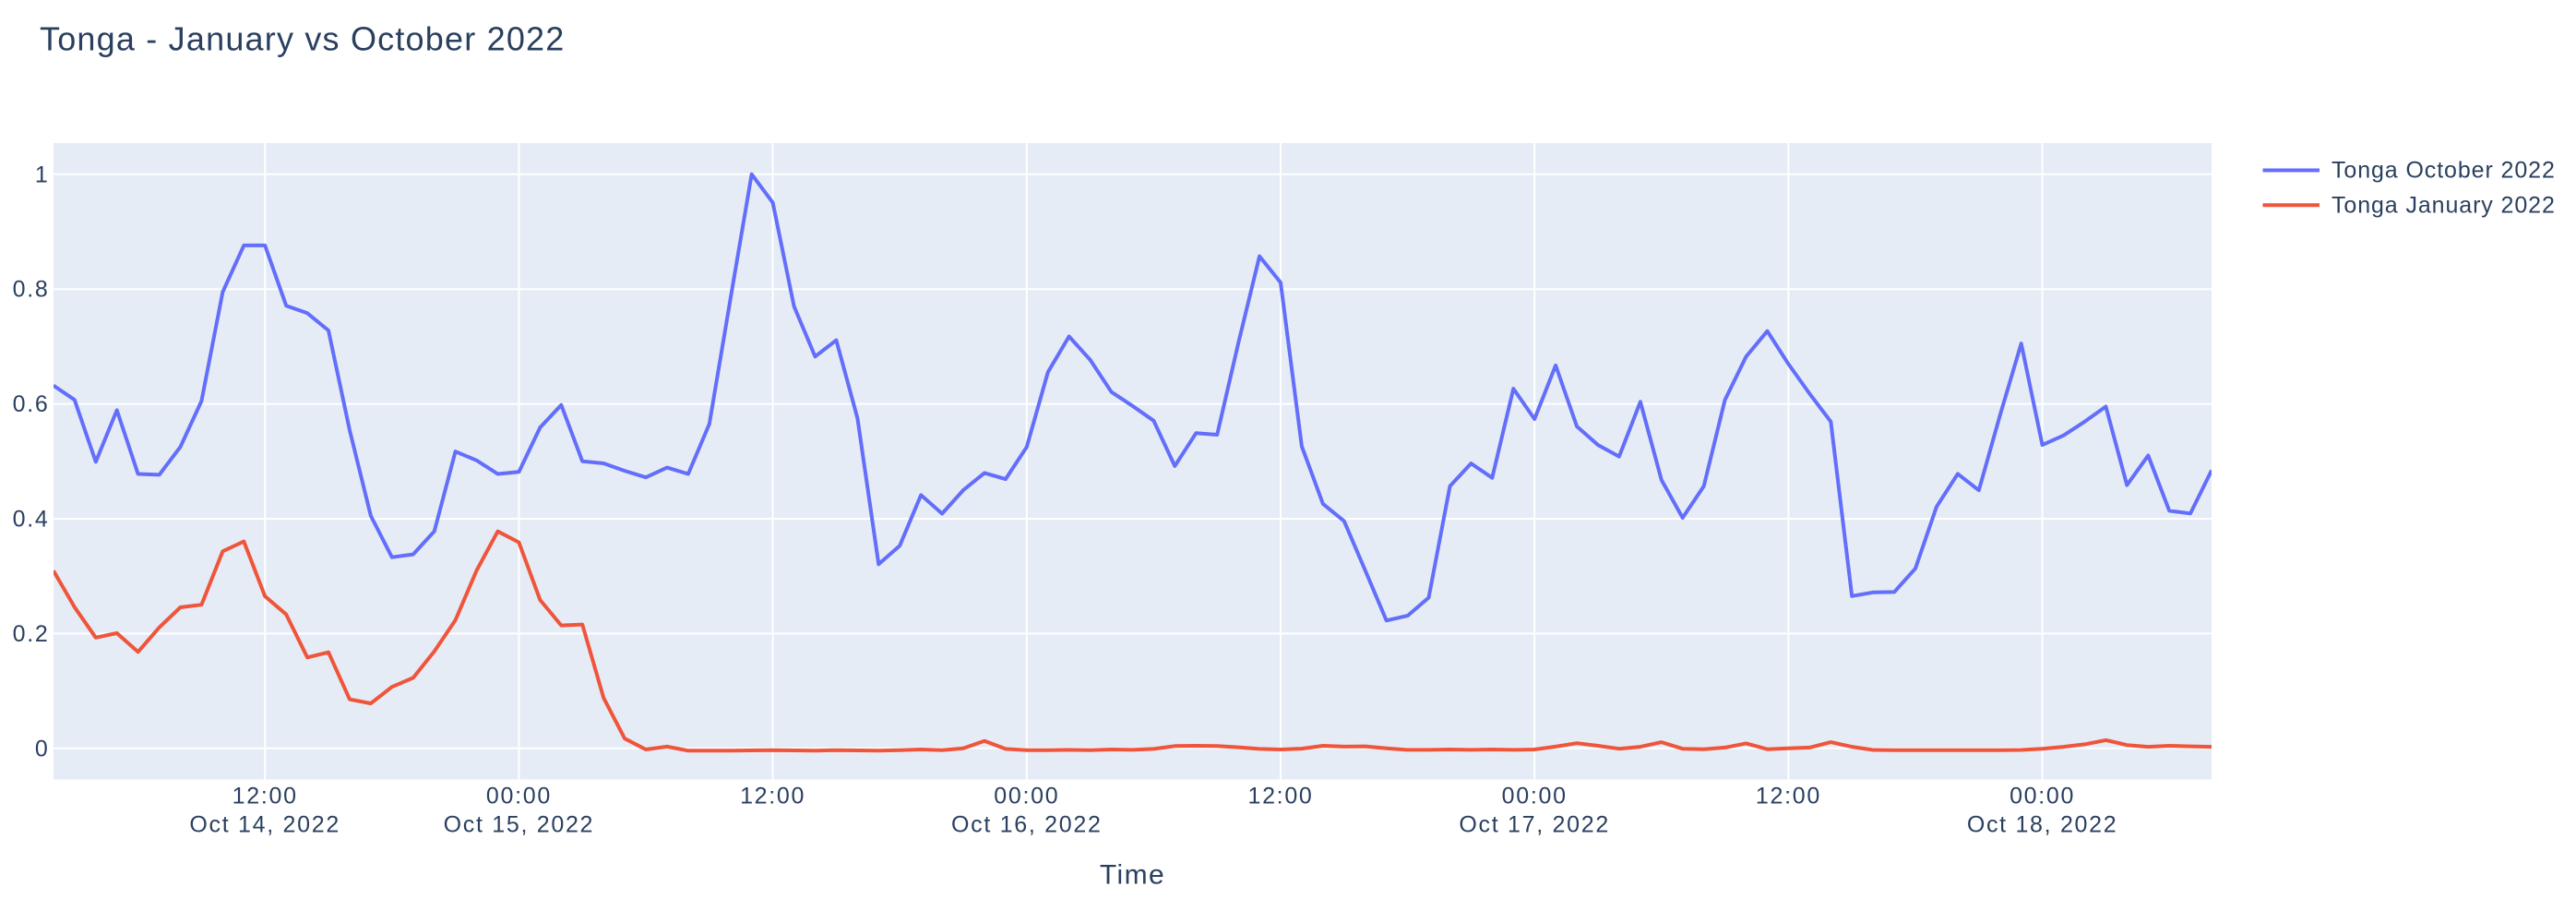  I want to click on svg-text: 0.6, so click(31, 404).